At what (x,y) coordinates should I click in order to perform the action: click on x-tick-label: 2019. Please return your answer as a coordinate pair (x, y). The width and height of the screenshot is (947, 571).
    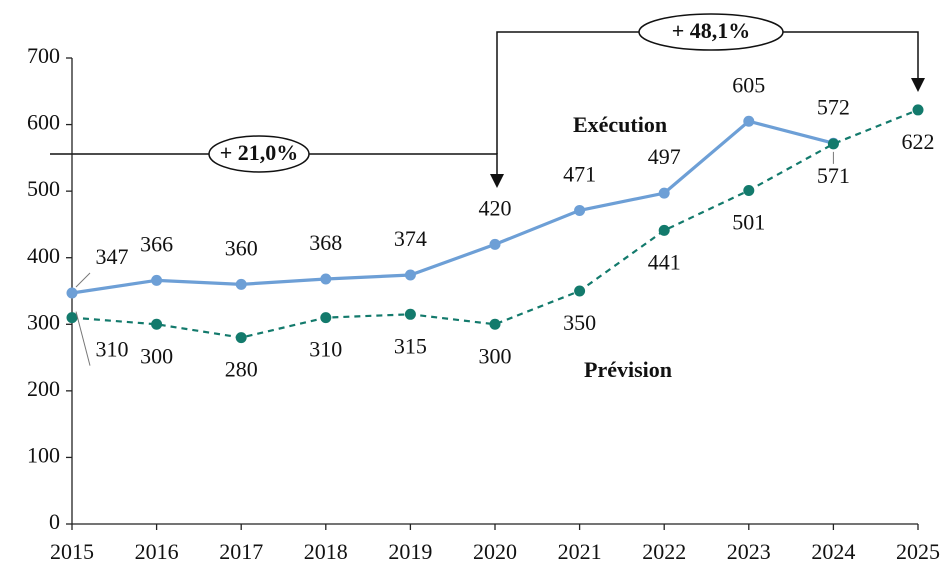
    Looking at the image, I should click on (410, 551).